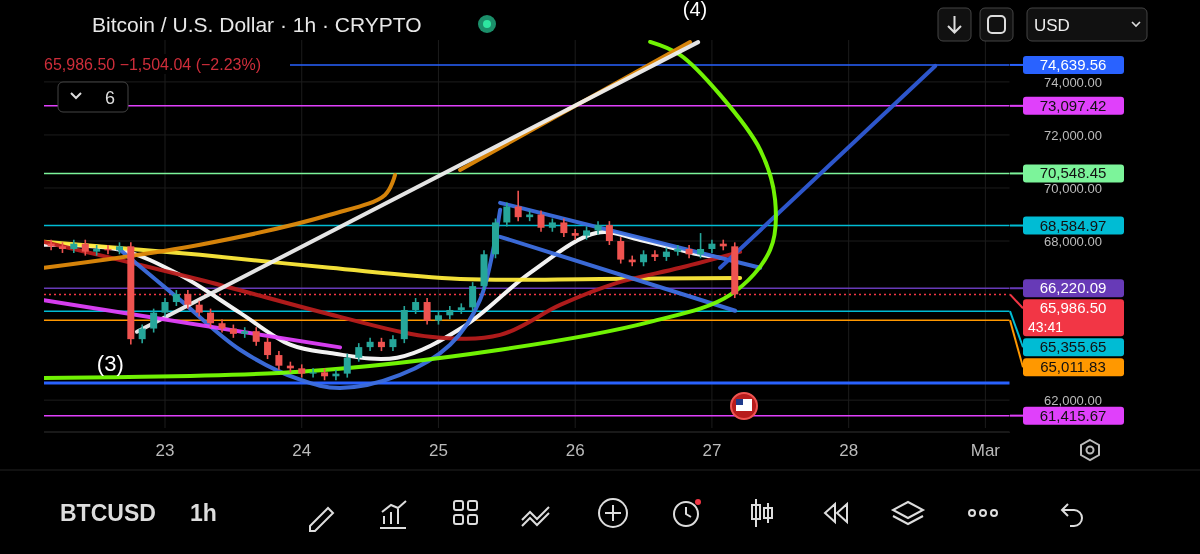 This screenshot has height=554, width=1200. Describe the element at coordinates (1073, 135) in the screenshot. I see `y-tick-label: 72,000.00` at that location.